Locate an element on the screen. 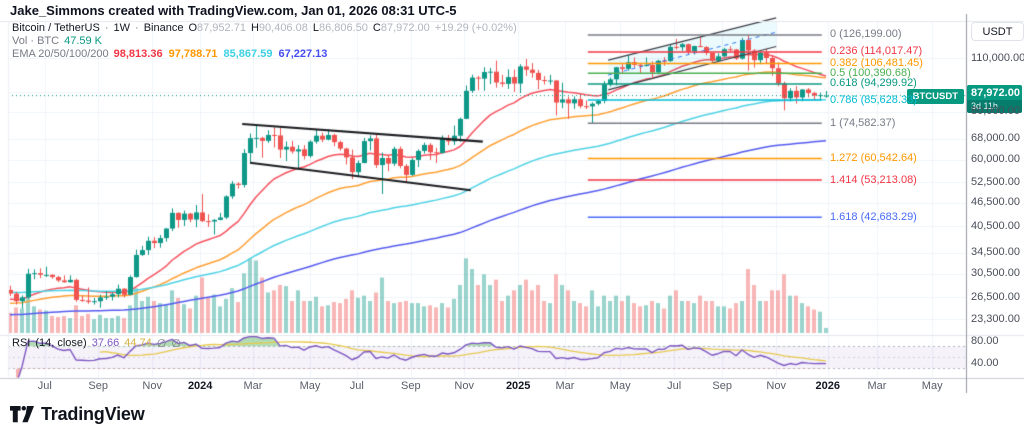 The width and height of the screenshot is (1024, 439). price-axis-label: 80,000.00 is located at coordinates (995, 111).